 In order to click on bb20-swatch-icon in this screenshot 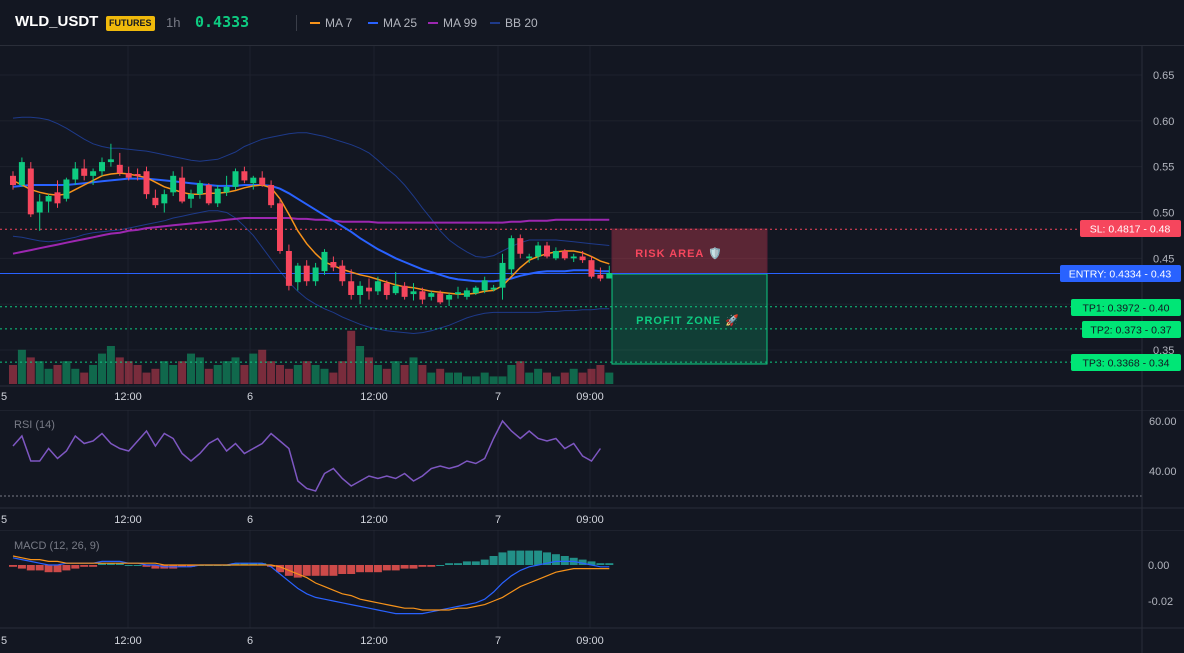, I will do `click(495, 23)`.